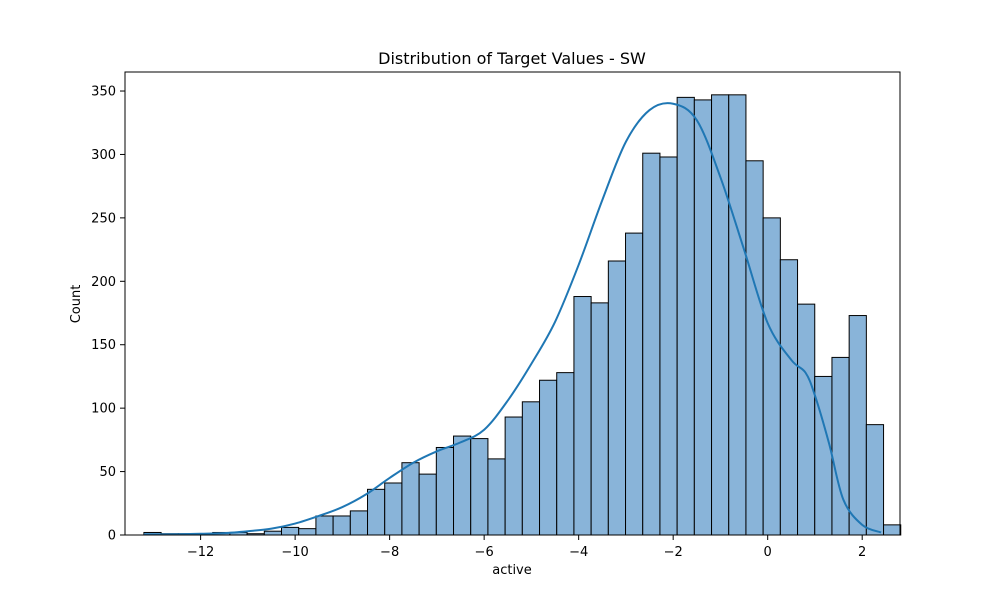  What do you see at coordinates (389, 552) in the screenshot?
I see `x-tick-label: −8` at bounding box center [389, 552].